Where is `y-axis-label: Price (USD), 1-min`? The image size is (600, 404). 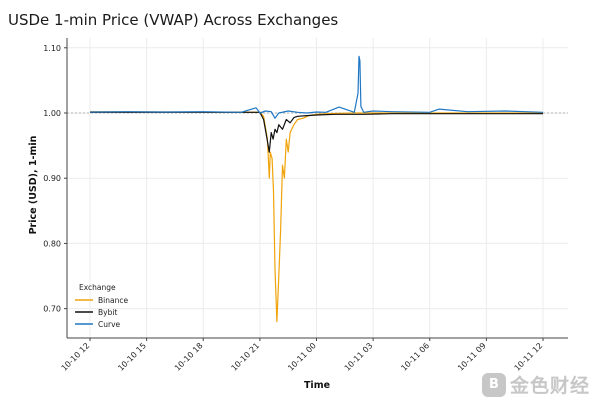
y-axis-label: Price (USD), 1-min is located at coordinates (33, 184).